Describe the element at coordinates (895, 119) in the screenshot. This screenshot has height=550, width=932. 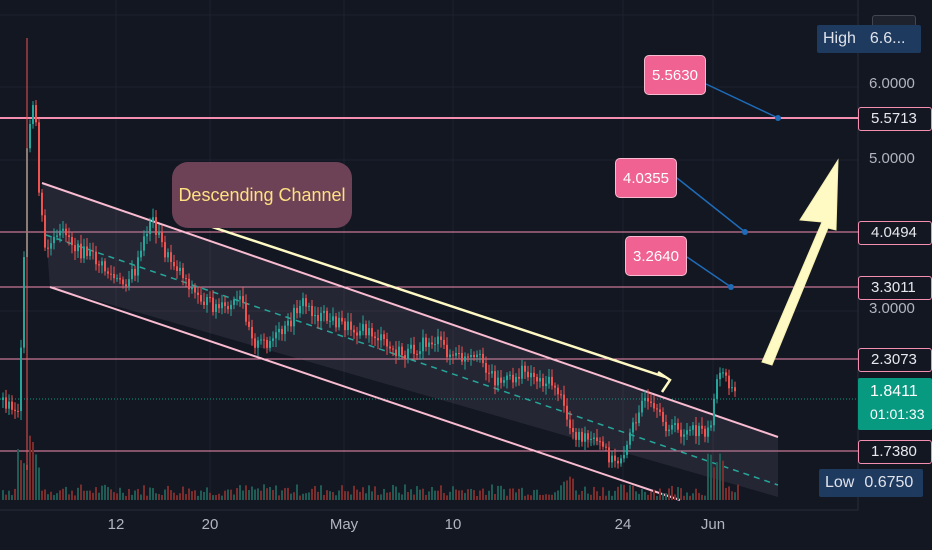
I see `level-tag-5-5713: 5.5713` at that location.